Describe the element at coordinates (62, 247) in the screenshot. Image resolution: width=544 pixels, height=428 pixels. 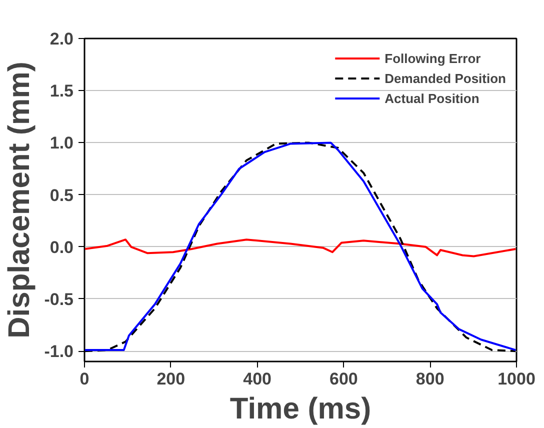
I see `y-tick-label: 0.0` at that location.